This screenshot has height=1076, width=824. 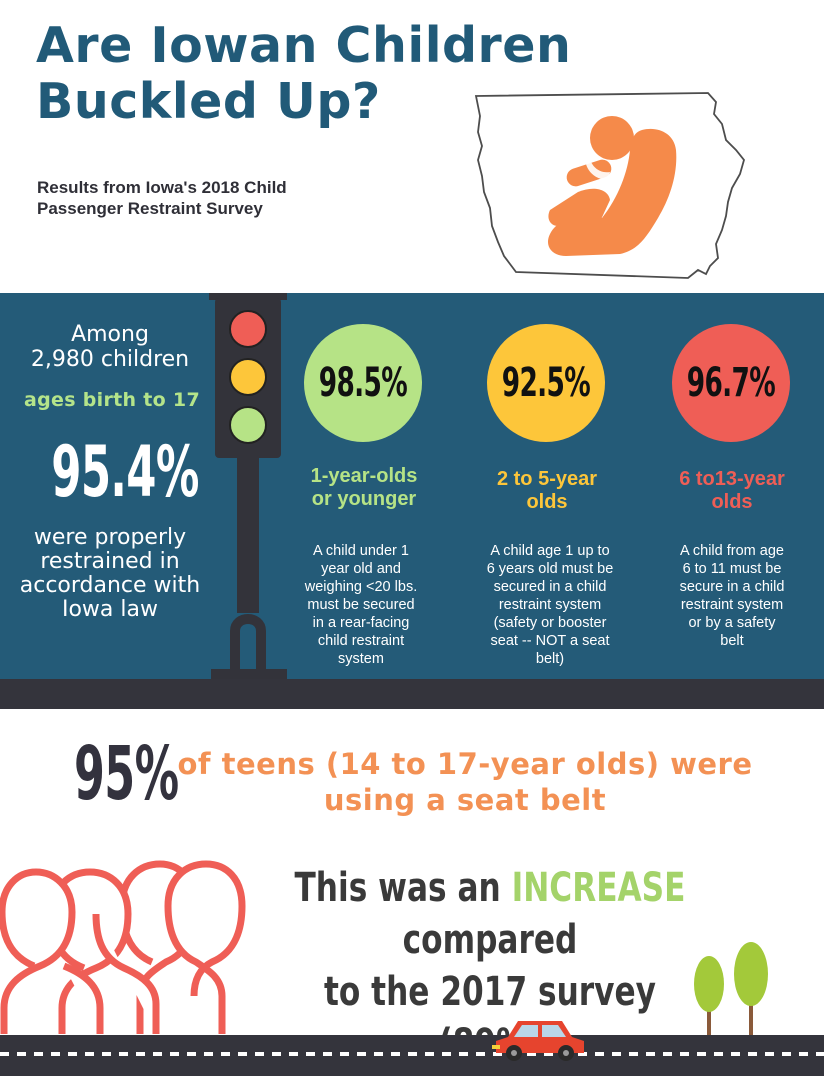 What do you see at coordinates (123, 947) in the screenshot?
I see `people-silhouette-icon` at bounding box center [123, 947].